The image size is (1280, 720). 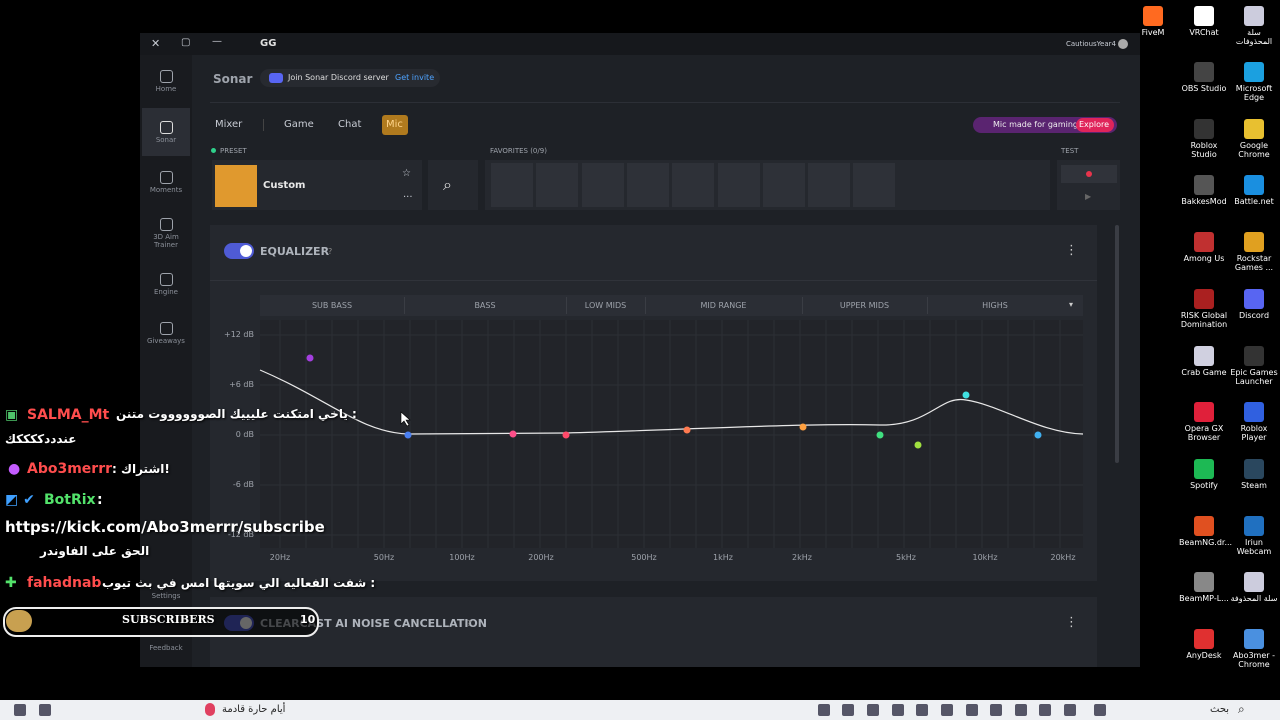 What do you see at coordinates (1088, 196) in the screenshot?
I see `play-icon: ▶` at bounding box center [1088, 196].